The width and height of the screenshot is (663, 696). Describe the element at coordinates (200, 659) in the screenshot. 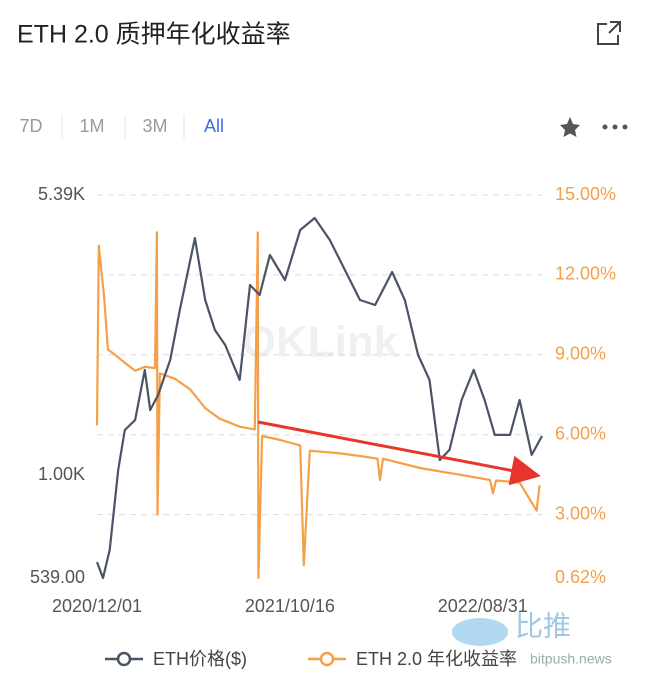

I see `legend-label: ETH价格($)` at that location.